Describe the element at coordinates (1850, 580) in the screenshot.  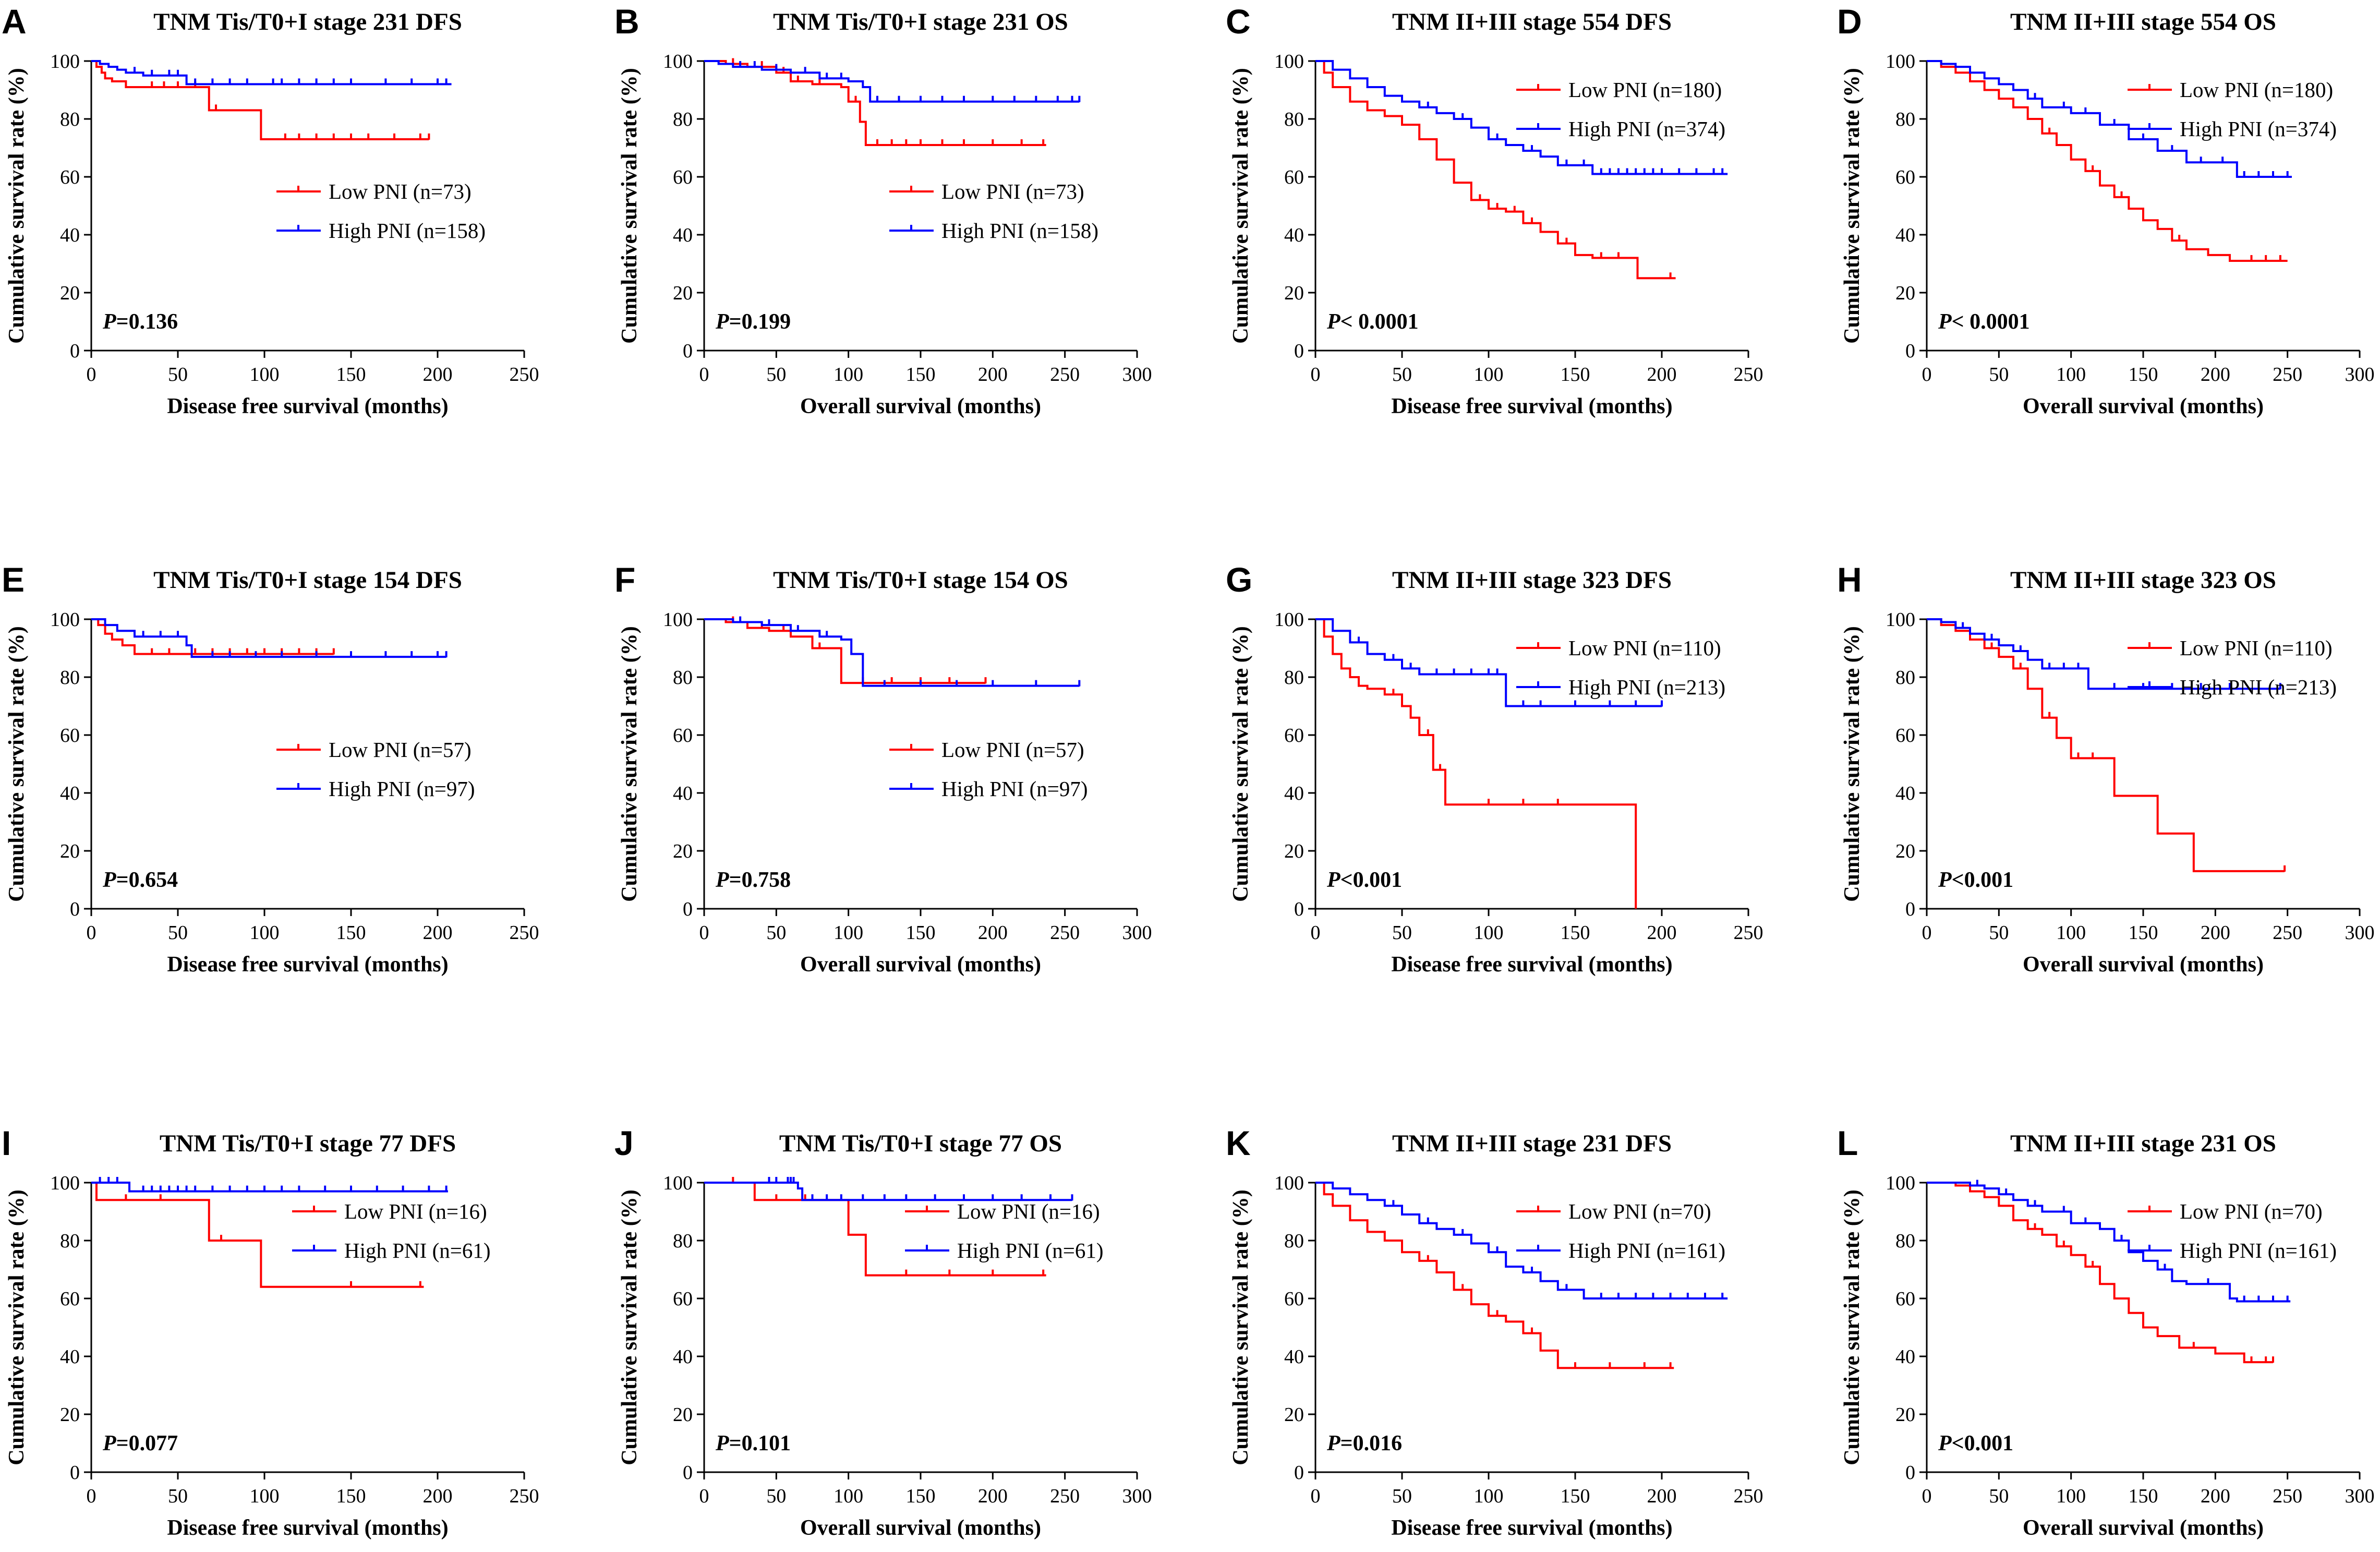
I see `panel-letter-h: H` at that location.